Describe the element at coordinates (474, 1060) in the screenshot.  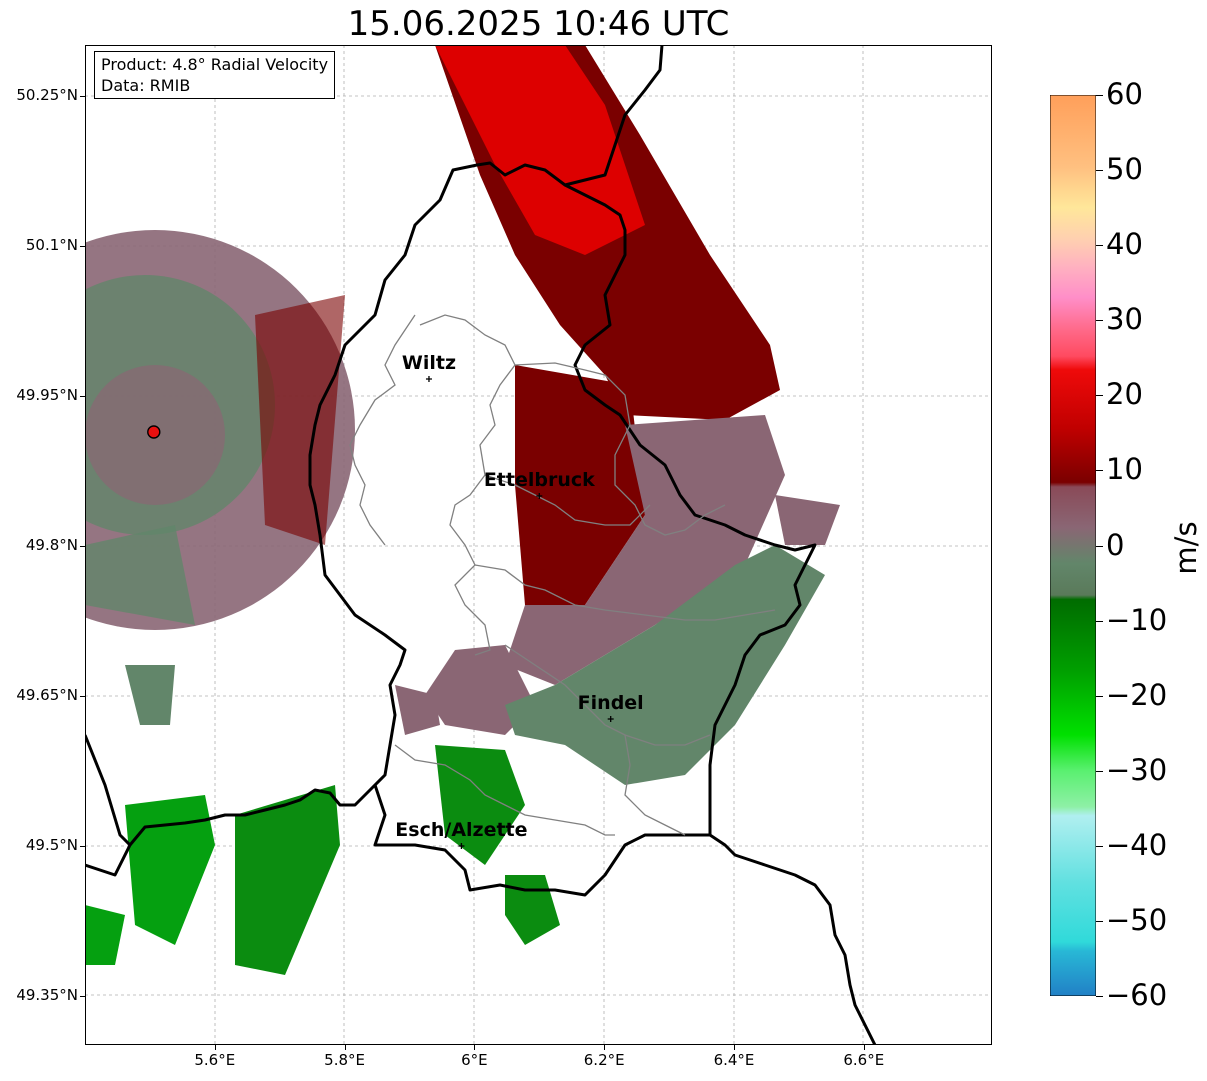
I see `longitude-label: 6°E` at that location.